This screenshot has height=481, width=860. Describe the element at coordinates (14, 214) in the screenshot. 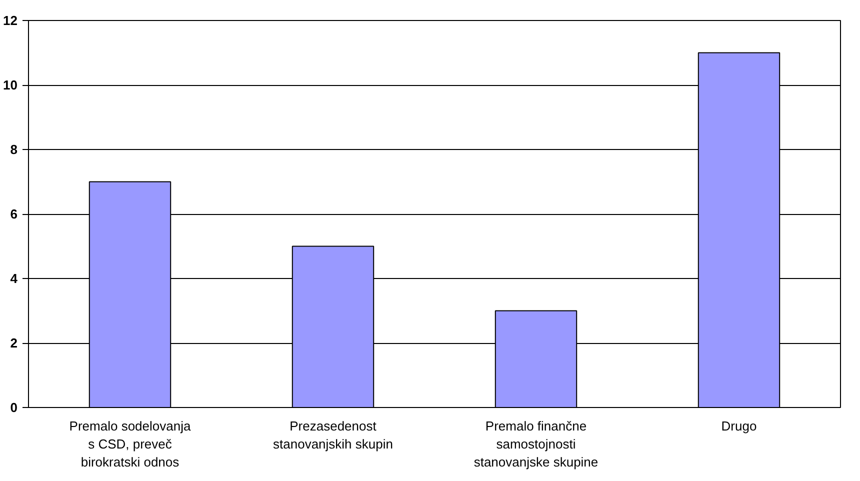

I see `y-tick-label: 6` at that location.